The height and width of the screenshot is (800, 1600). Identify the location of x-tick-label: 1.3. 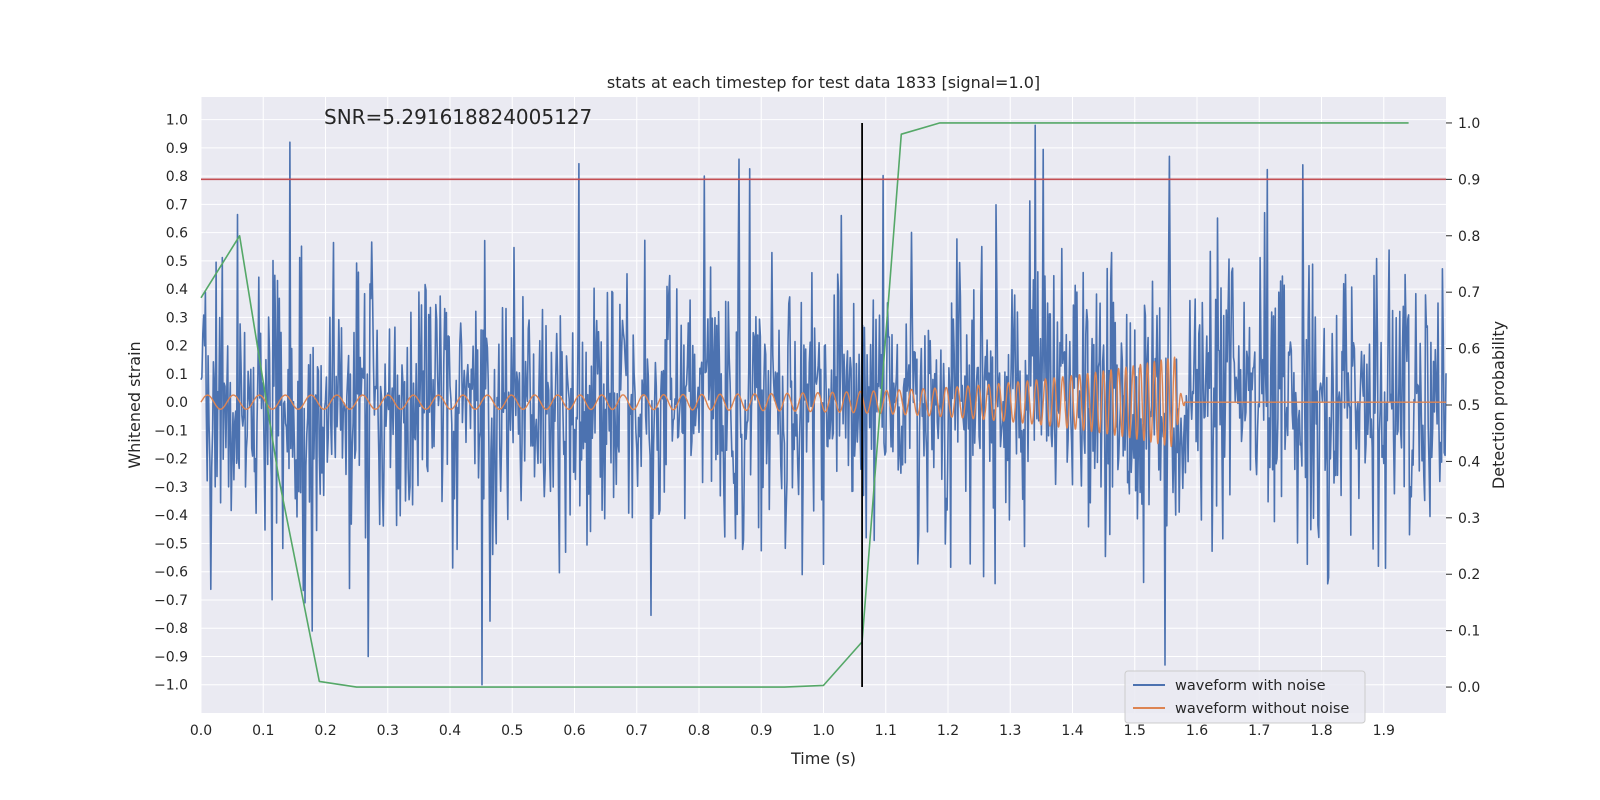
(1010, 731).